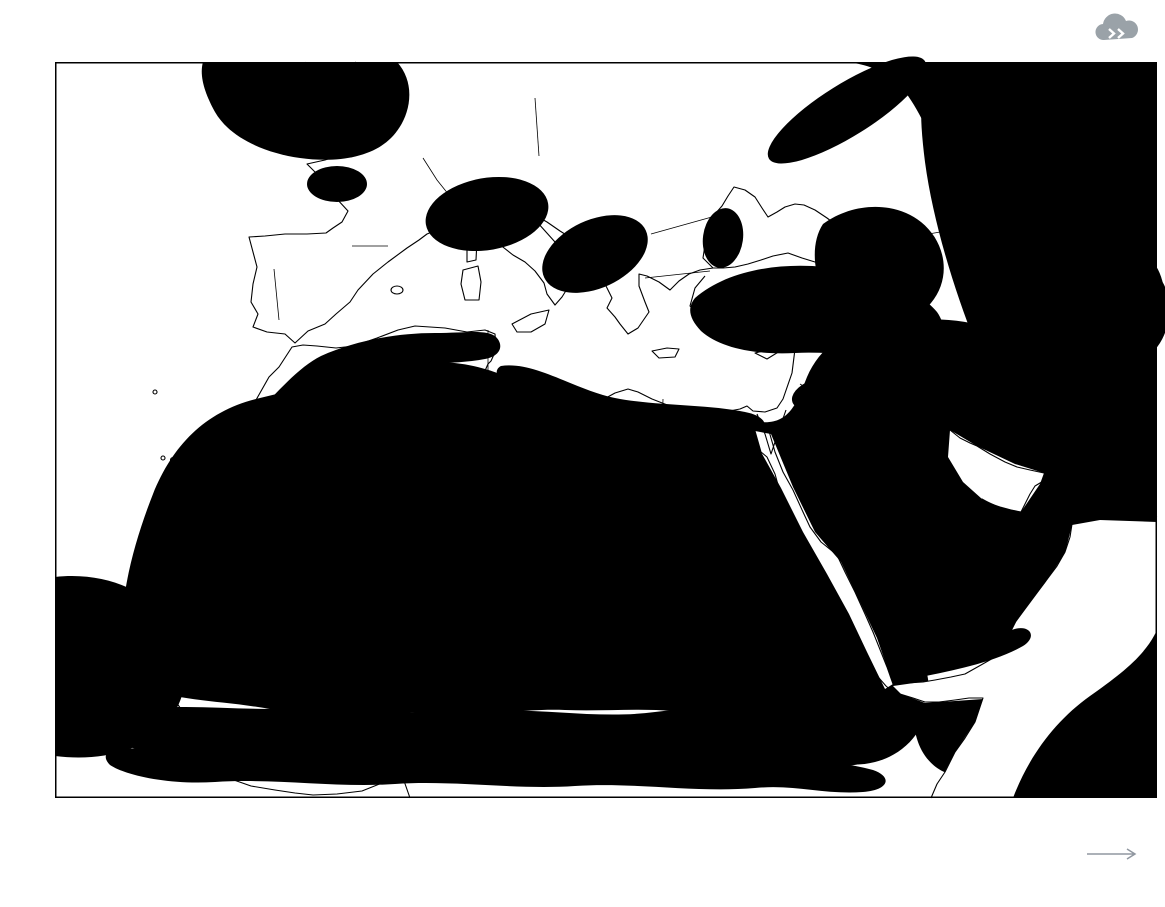 This screenshot has width=1165, height=907. What do you see at coordinates (25, 430) in the screenshot?
I see `lat-axis` at bounding box center [25, 430].